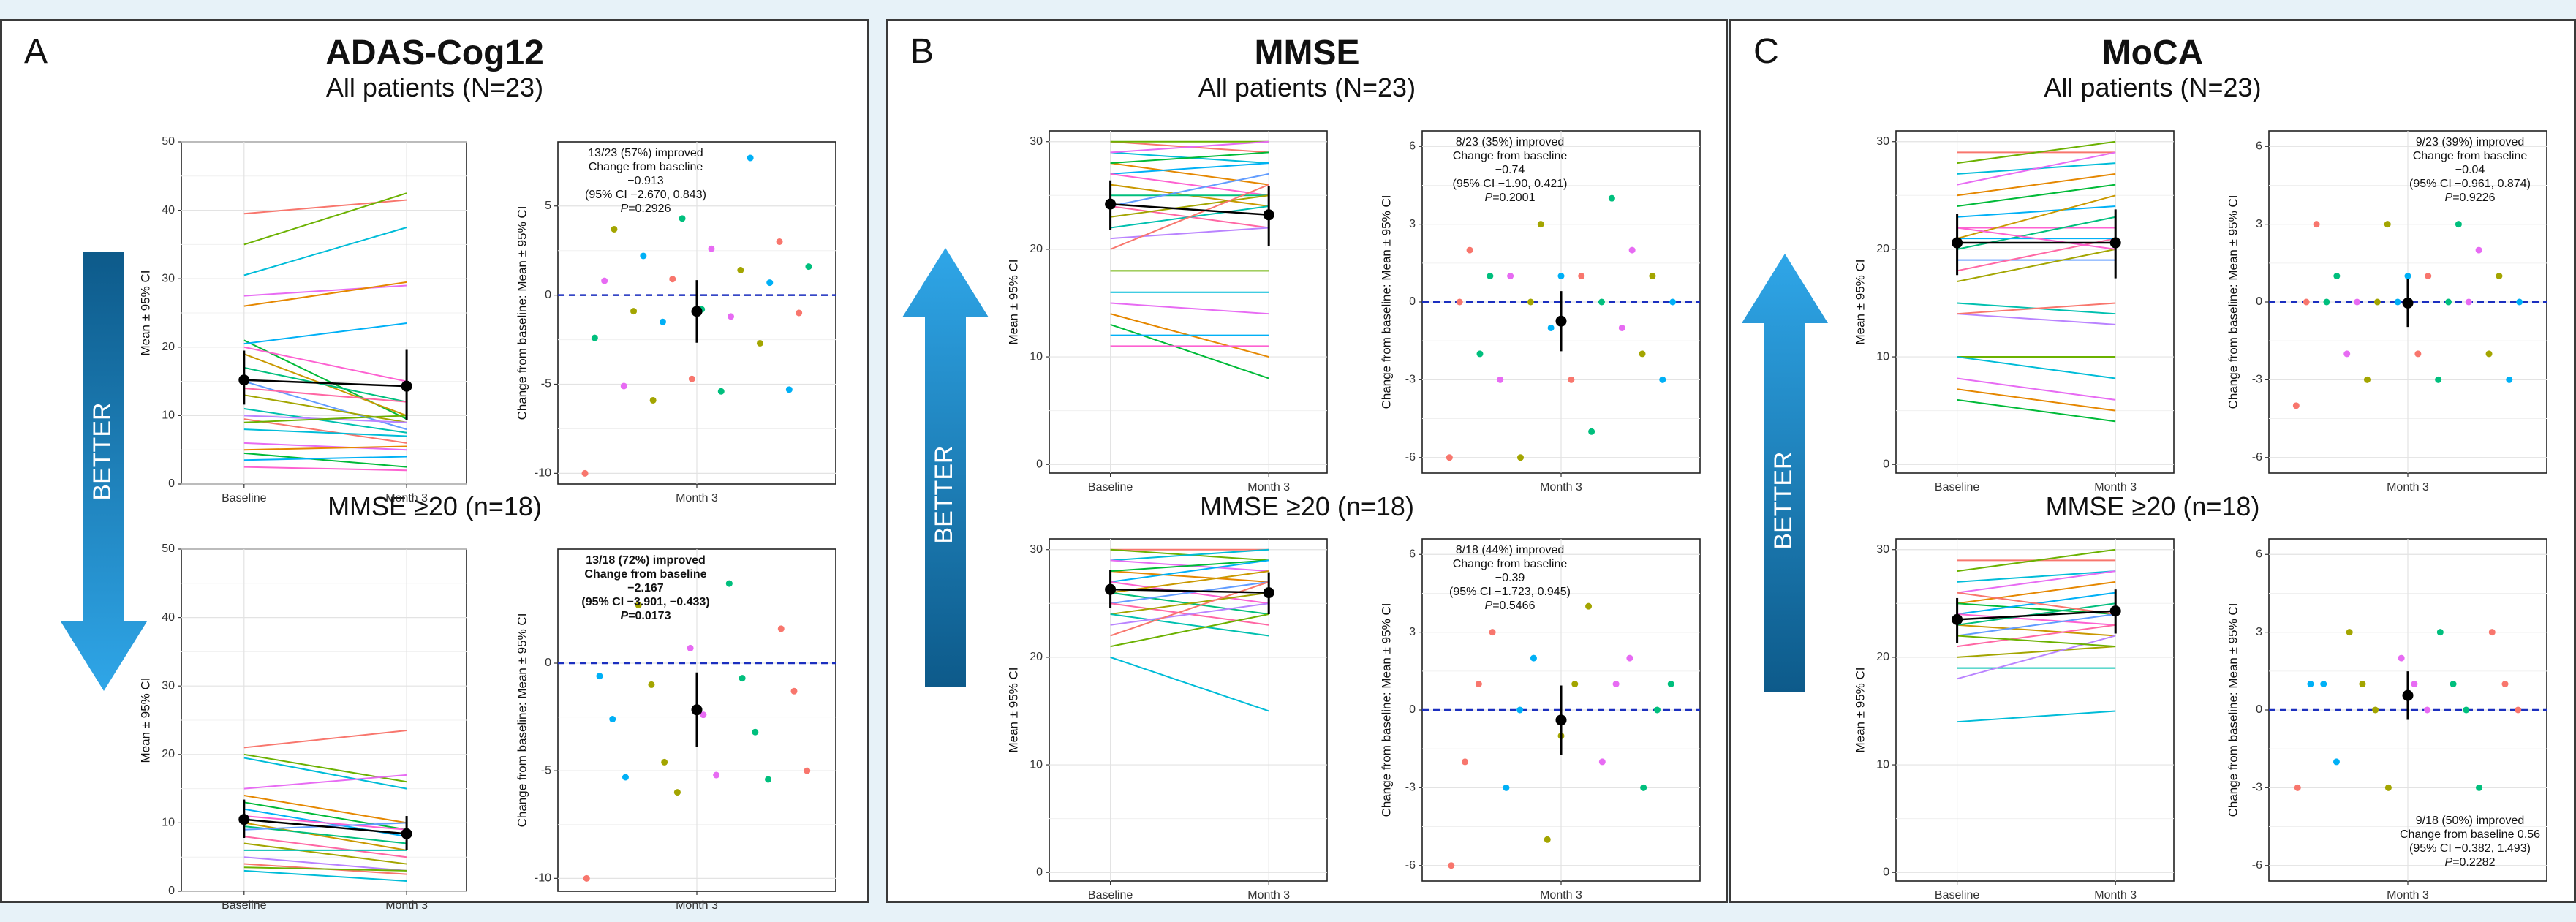  What do you see at coordinates (645, 195) in the screenshot?
I see `annotation-text: (95% CI −2.670, 0.843)` at bounding box center [645, 195].